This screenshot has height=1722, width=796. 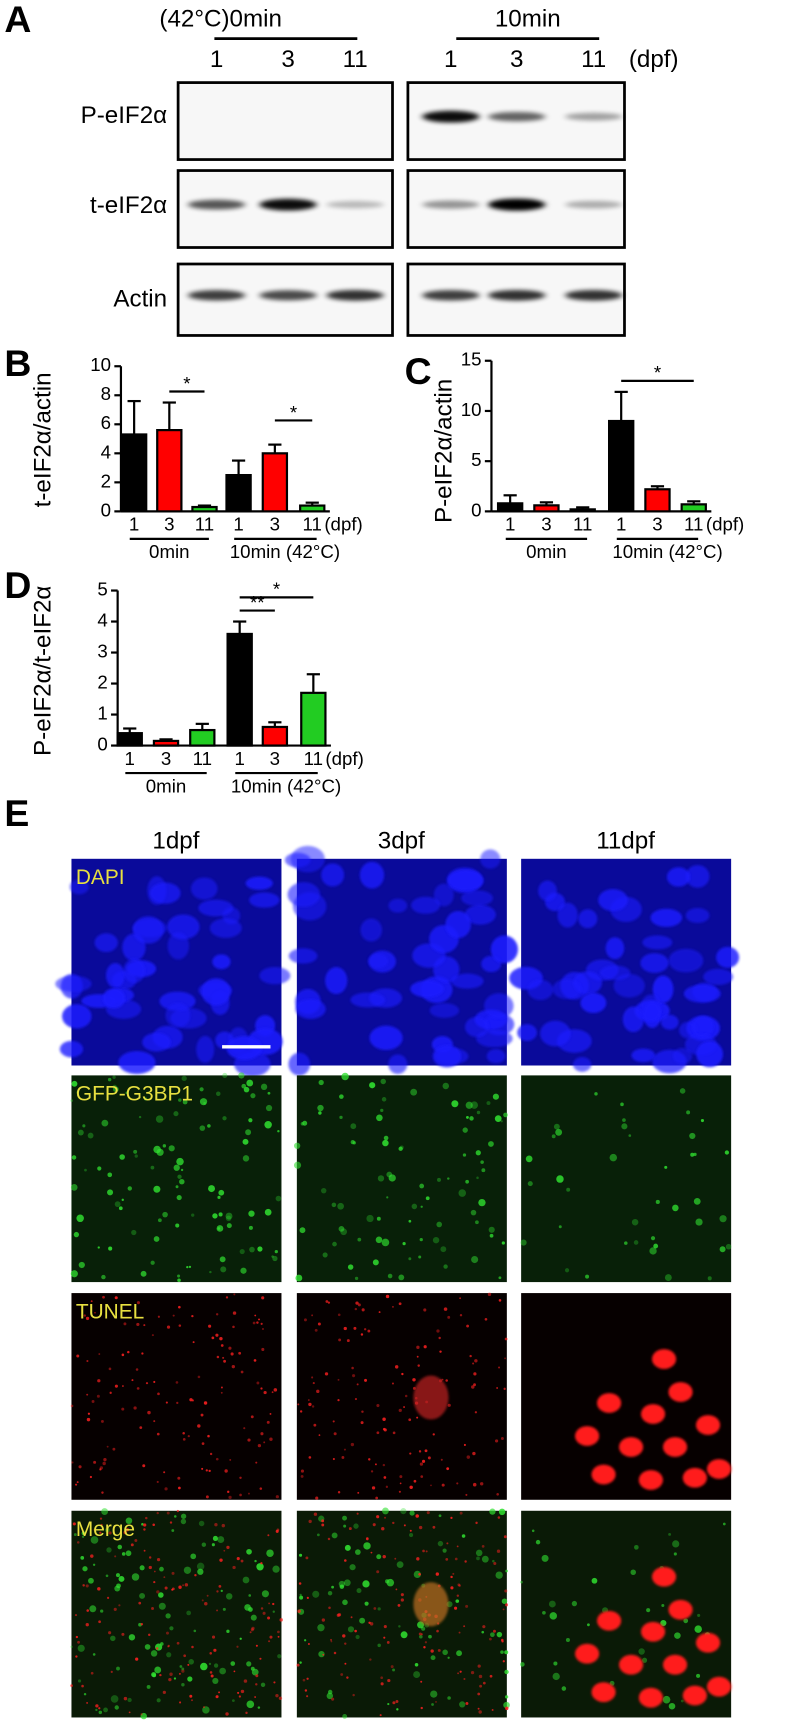 What do you see at coordinates (312, 524) in the screenshot?
I see `x-tick-label: 11` at bounding box center [312, 524].